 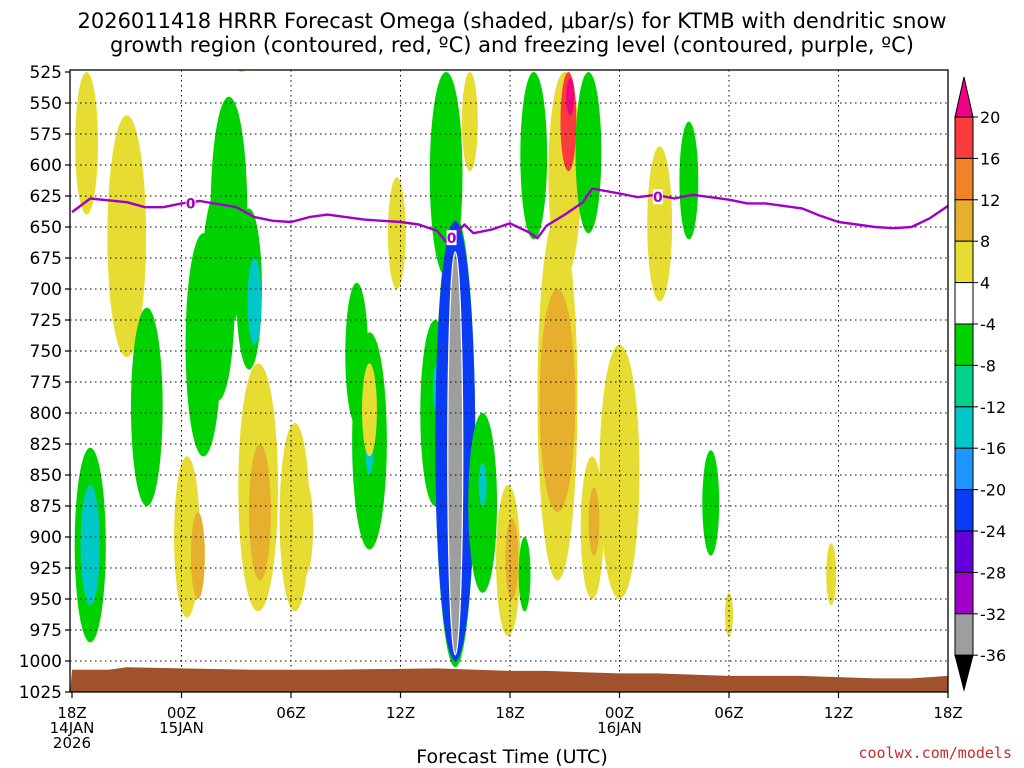 I want to click on freezing-level-layer: 0 0 0, so click(x=509, y=217).